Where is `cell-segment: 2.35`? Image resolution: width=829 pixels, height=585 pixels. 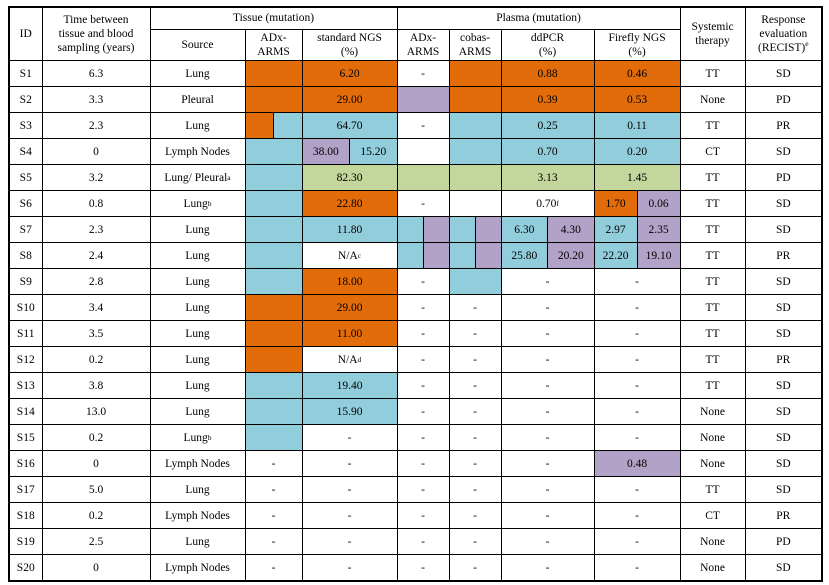 cell-segment: 2.35 is located at coordinates (658, 230).